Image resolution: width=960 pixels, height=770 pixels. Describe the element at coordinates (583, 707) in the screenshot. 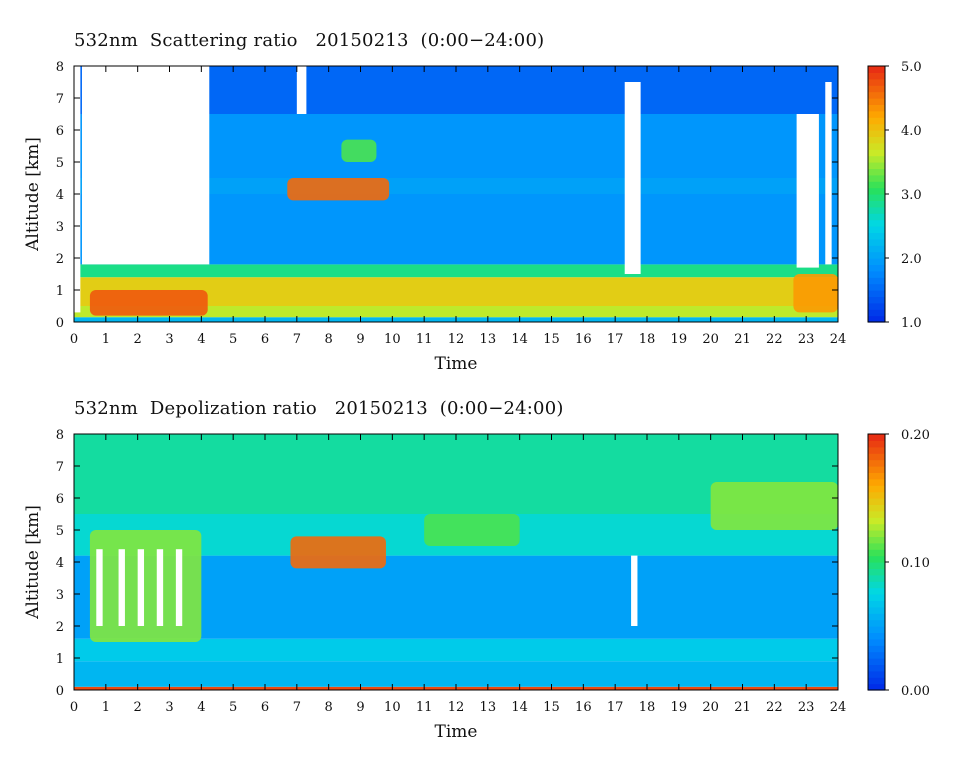

I see `x-tick-label: 16` at that location.